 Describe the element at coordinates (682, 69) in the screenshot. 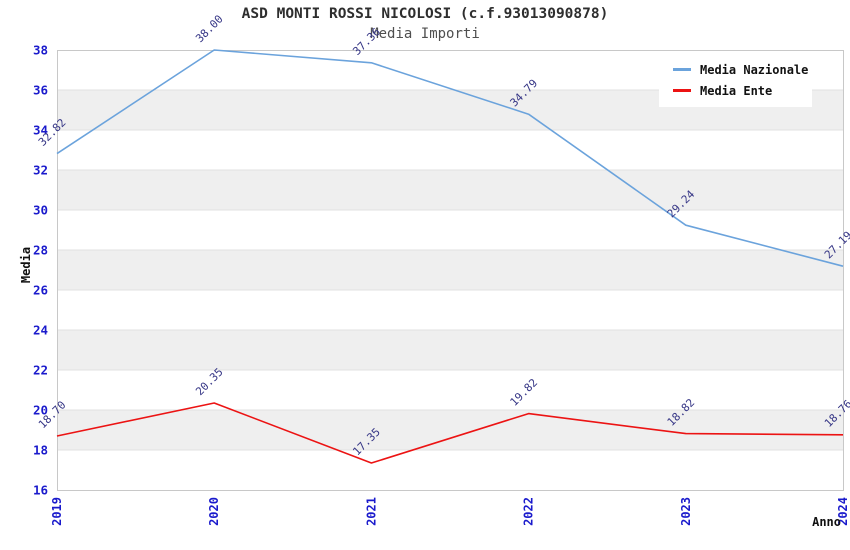

I see `legend-line-marker-blue` at that location.